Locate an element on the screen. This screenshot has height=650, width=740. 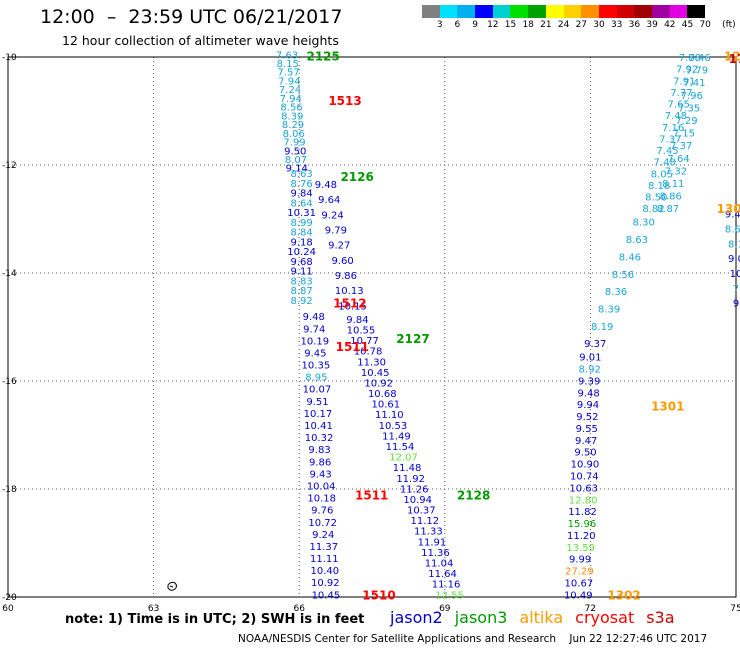
wave-height-value: 7.99 is located at coordinates (294, 143).